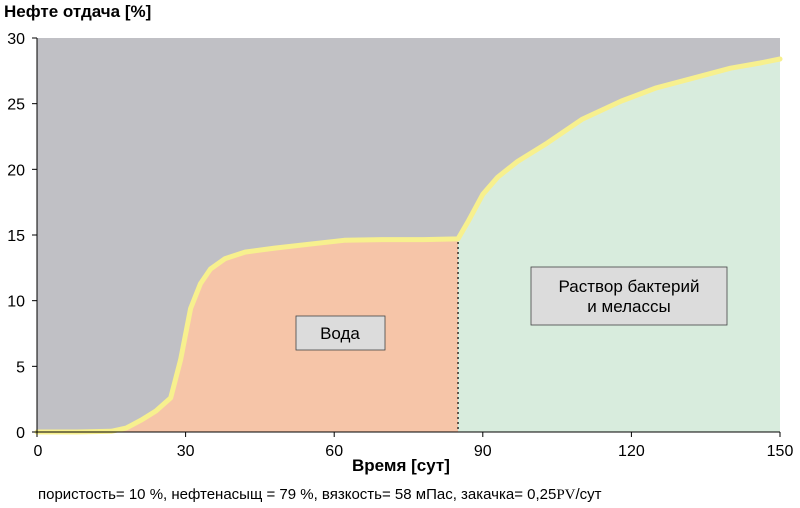 This screenshot has height=508, width=800. I want to click on x-axis-title: Время [сут], so click(401, 465).